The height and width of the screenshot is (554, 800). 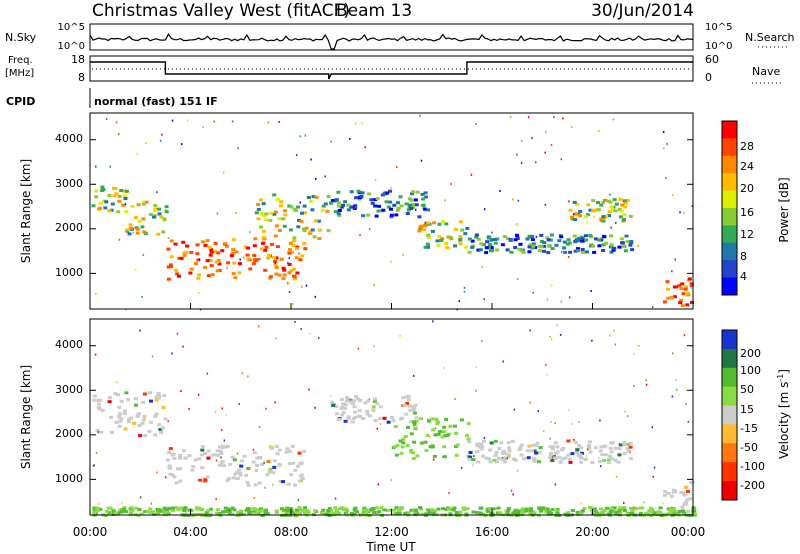 What do you see at coordinates (20, 101) in the screenshot?
I see `cpid-label: CPID` at bounding box center [20, 101].